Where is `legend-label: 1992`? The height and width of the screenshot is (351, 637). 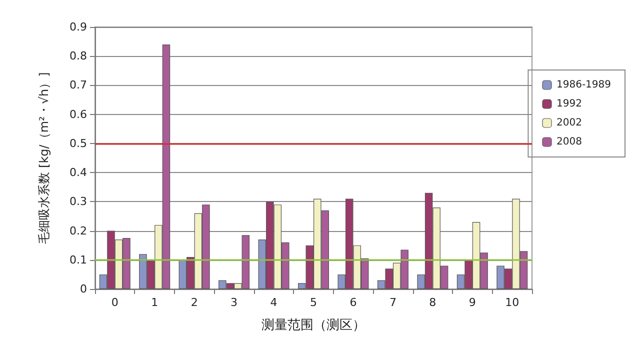 legend-label: 1992 is located at coordinates (569, 104).